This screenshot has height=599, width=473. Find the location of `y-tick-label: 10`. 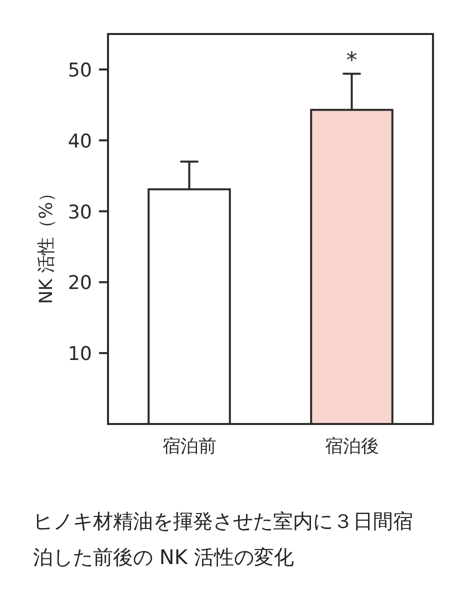

y-tick-label: 10 is located at coordinates (80, 354).